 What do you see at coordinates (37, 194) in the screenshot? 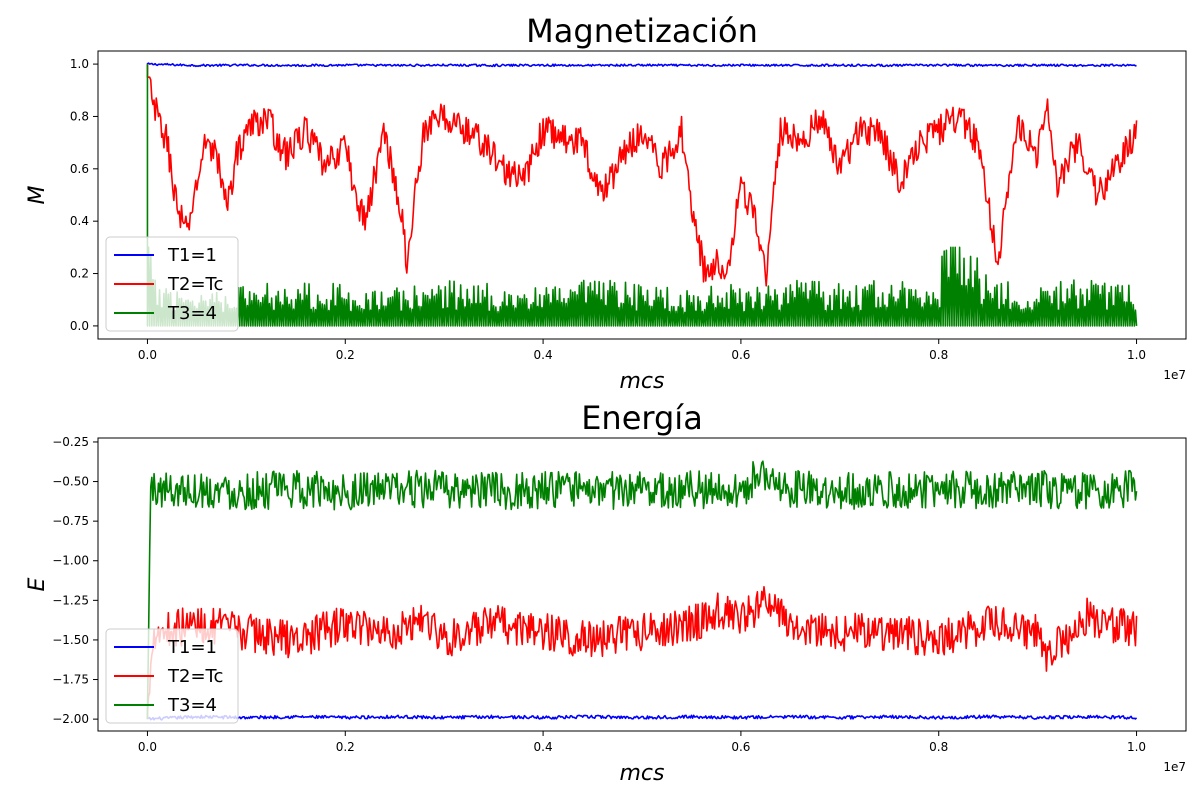
I see `y-axis-label: M` at bounding box center [37, 194].